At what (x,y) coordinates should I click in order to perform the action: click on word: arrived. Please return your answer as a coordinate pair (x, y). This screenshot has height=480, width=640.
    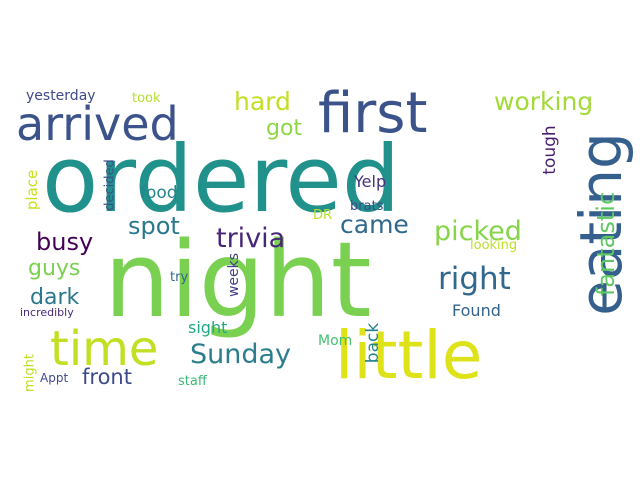
    Looking at the image, I should click on (97, 124).